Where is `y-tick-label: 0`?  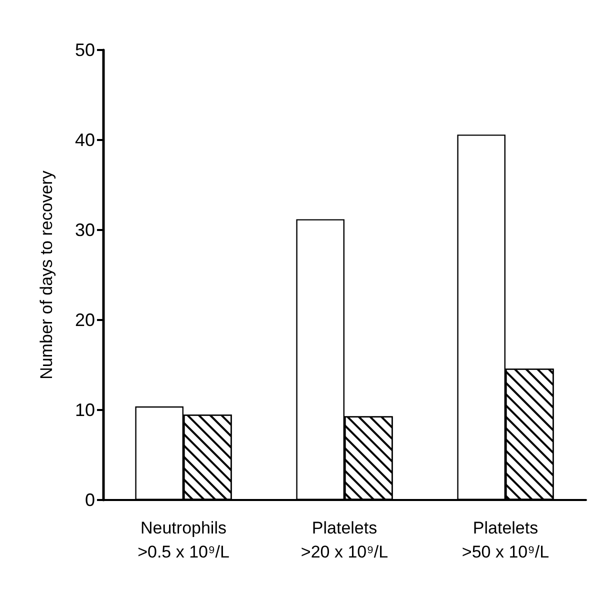 y-tick-label: 0 is located at coordinates (89, 500).